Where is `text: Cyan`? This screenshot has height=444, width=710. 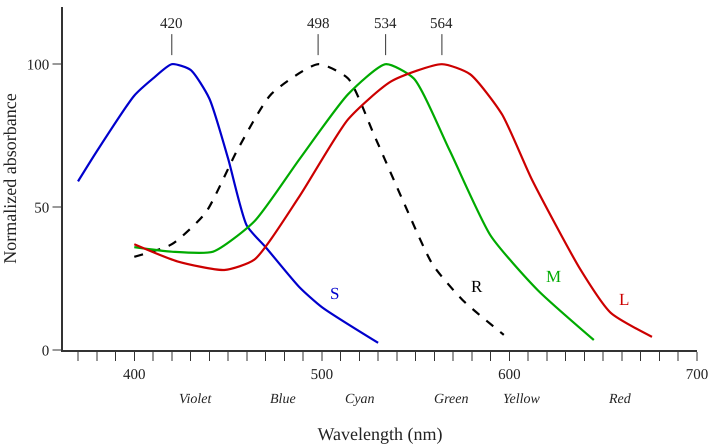 text: Cyan is located at coordinates (360, 399).